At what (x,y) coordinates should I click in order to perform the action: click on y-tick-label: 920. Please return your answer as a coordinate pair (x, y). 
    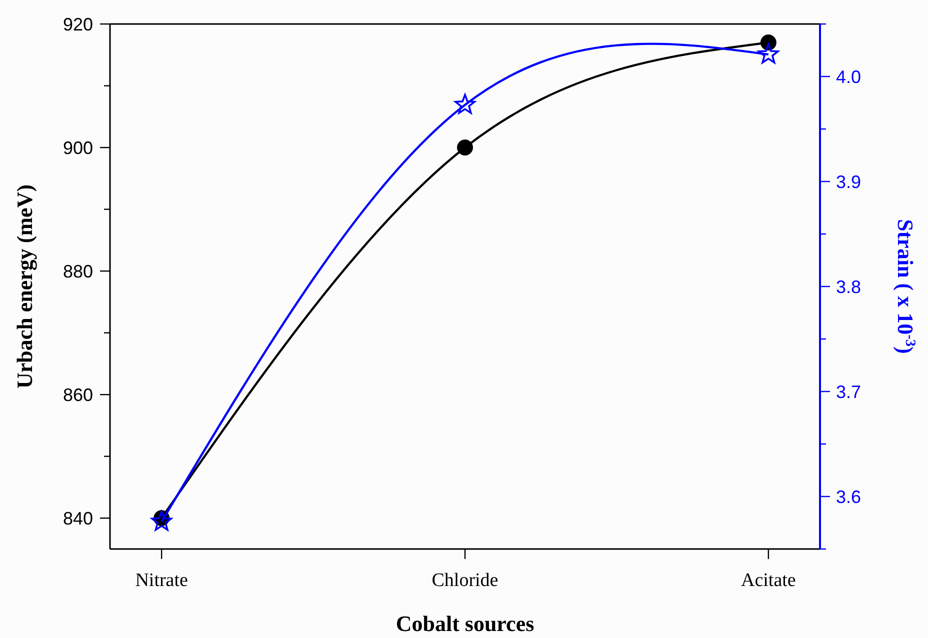
    Looking at the image, I should click on (77, 24).